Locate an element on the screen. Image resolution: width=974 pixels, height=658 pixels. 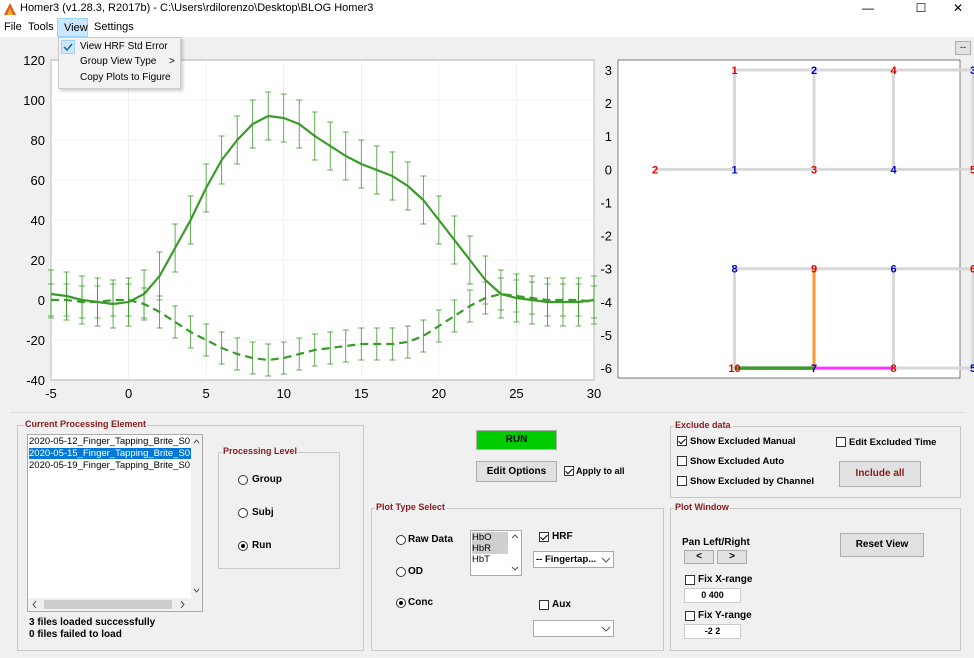
menu-file: File is located at coordinates (13, 27).